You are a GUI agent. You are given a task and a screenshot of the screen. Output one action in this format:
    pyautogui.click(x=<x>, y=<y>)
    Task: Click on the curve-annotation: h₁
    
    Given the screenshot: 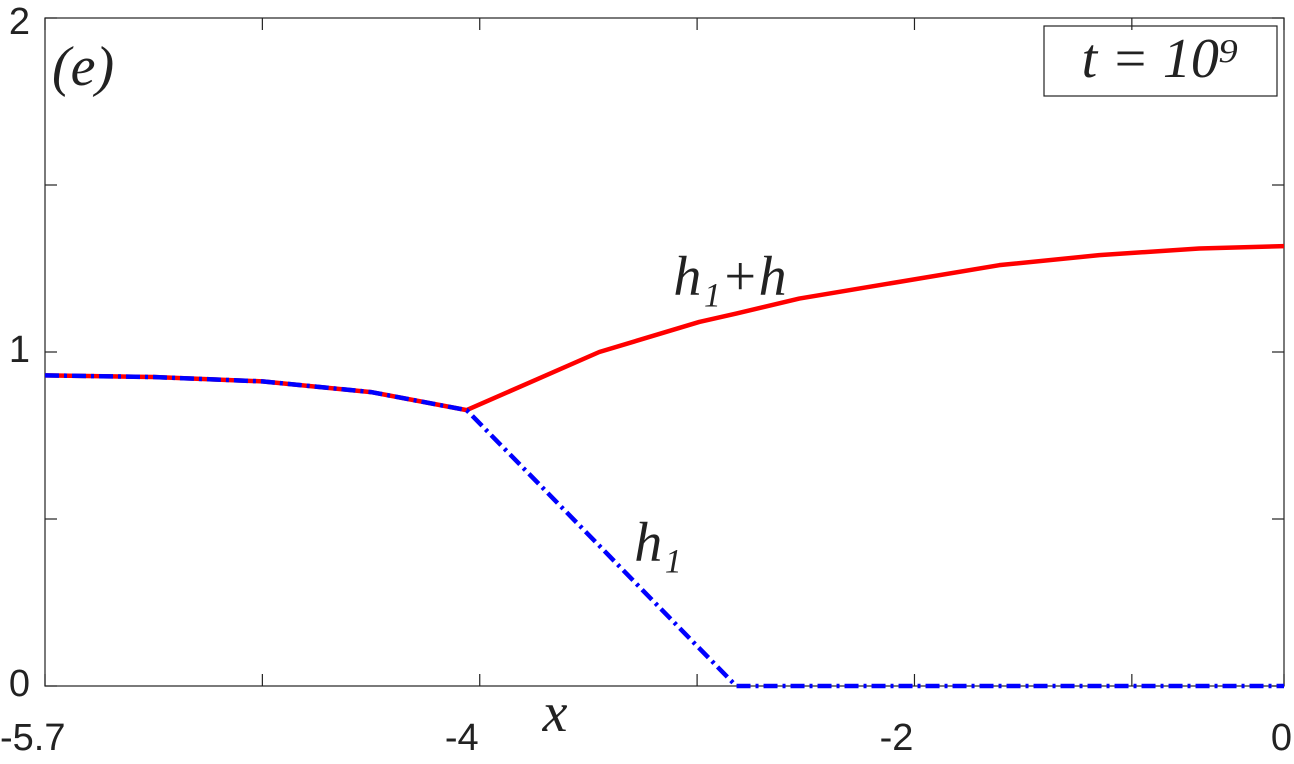 What is the action you would take?
    pyautogui.click(x=657, y=543)
    